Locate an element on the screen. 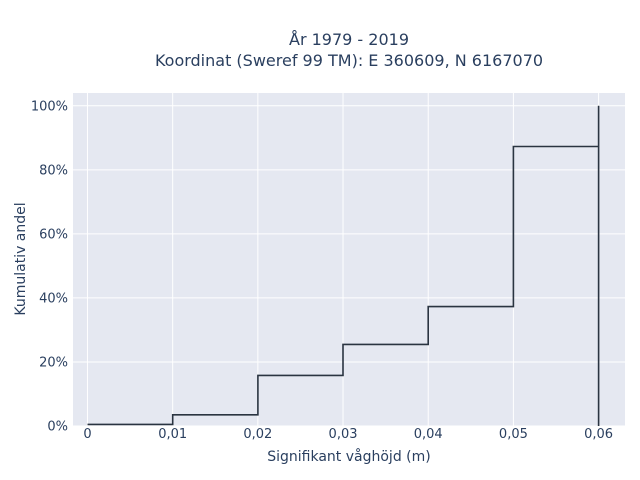  y-tick-label: 0% is located at coordinates (57, 427).